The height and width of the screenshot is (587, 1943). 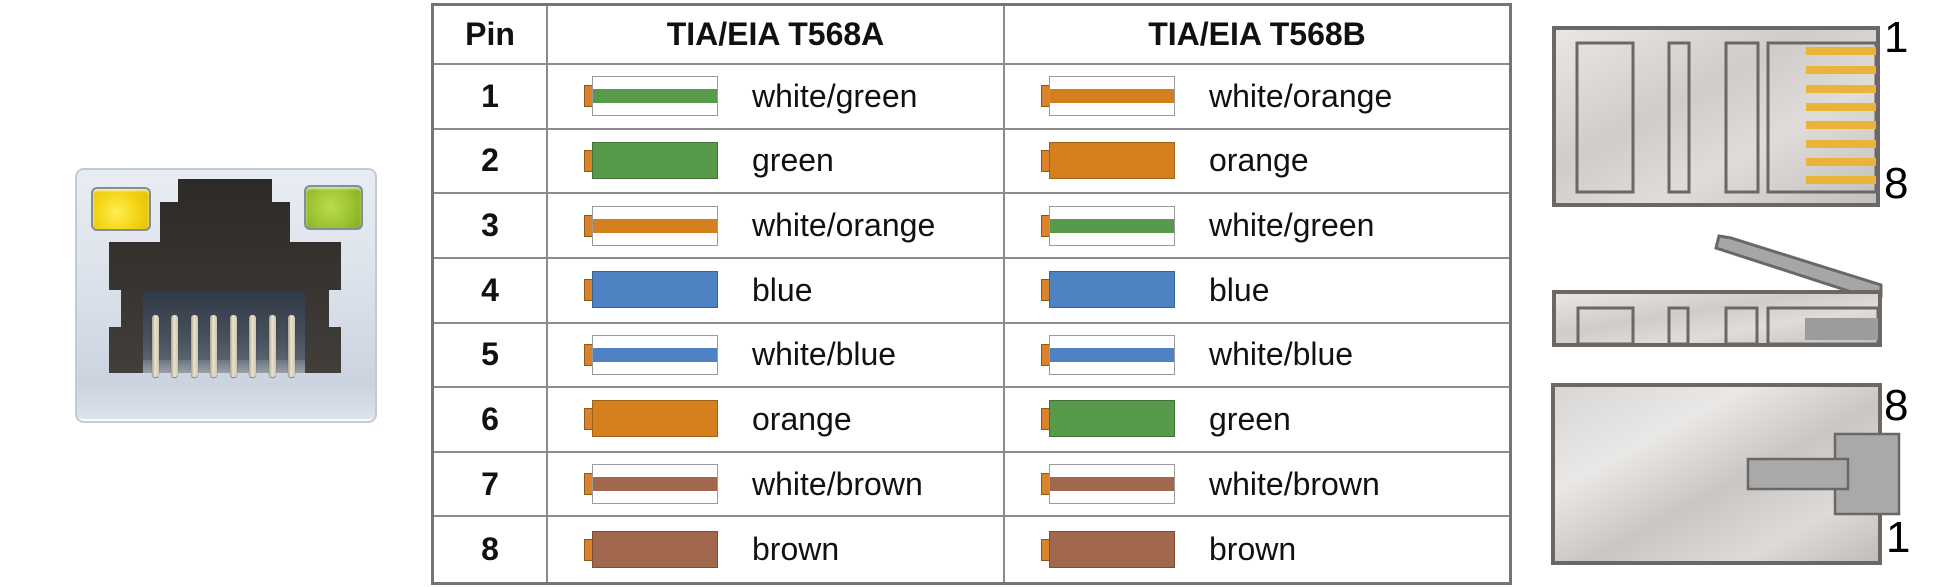 What do you see at coordinates (491, 420) in the screenshot?
I see `pin-number-cell: 6` at bounding box center [491, 420].